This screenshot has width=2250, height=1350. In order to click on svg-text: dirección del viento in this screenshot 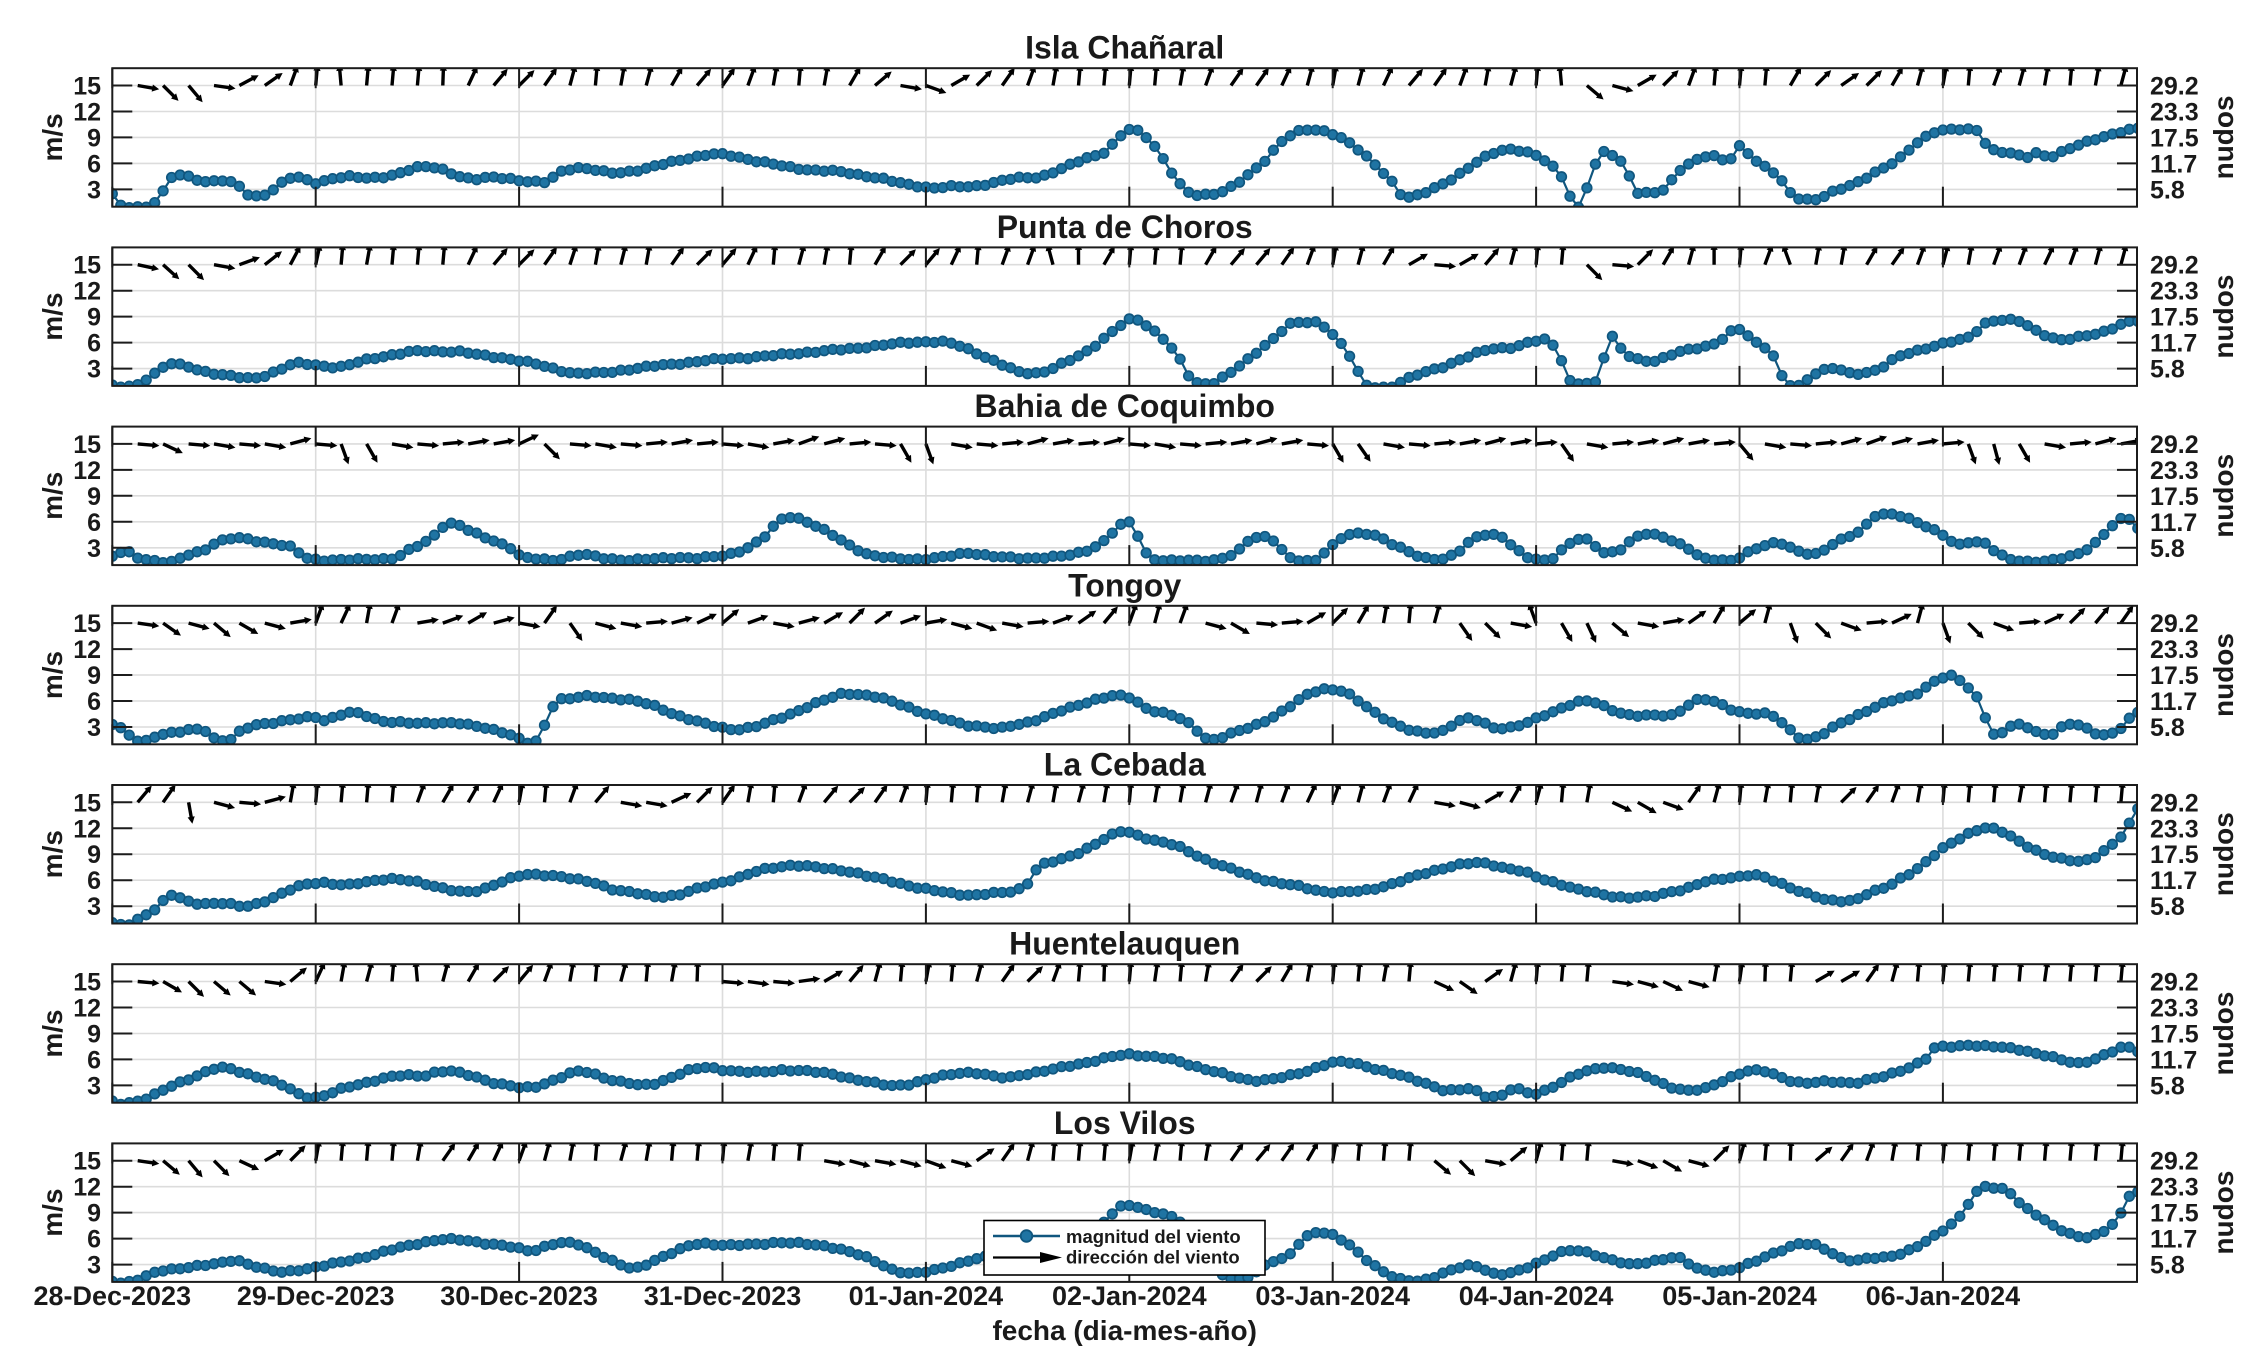, I will do `click(1153, 1256)`.